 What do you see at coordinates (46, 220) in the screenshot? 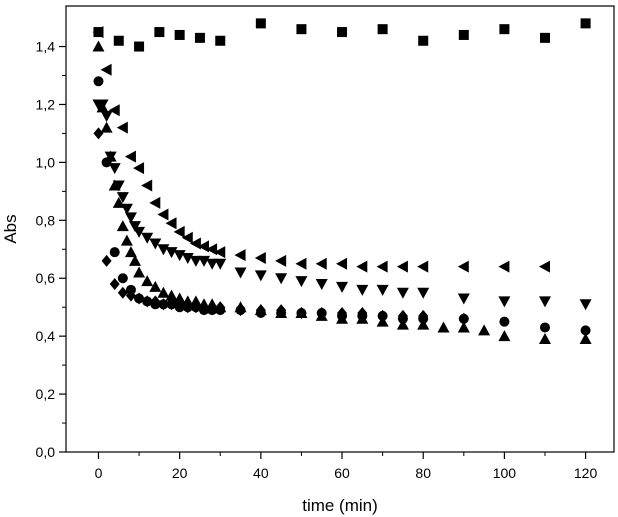
I see `y-tick-label: 0,8` at bounding box center [46, 220].